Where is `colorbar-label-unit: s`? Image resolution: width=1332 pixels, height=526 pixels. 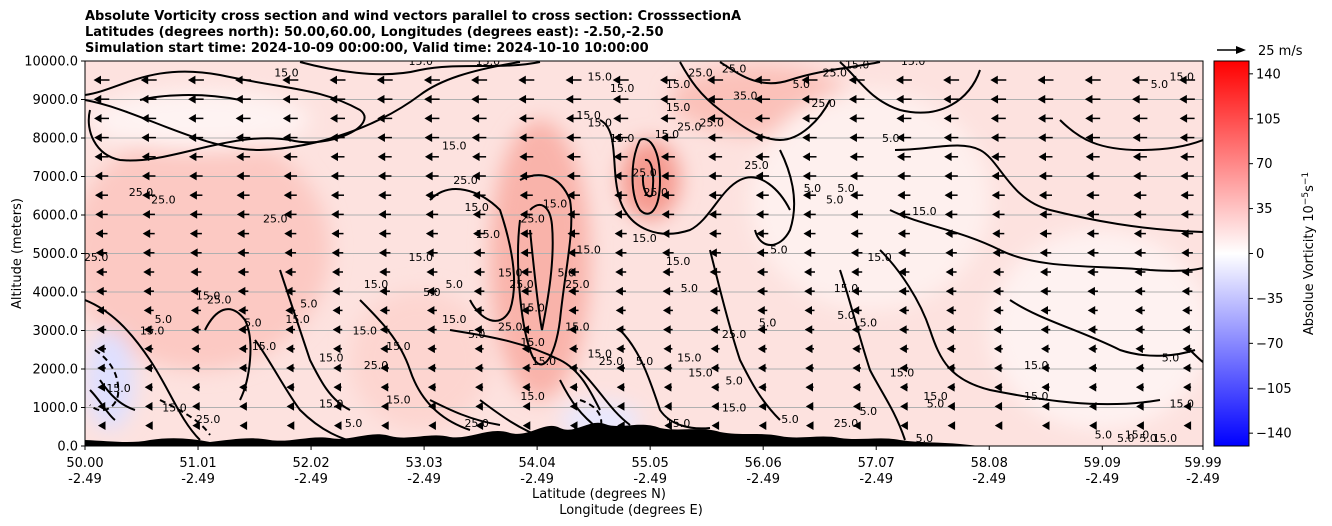
colorbar-label-unit: s is located at coordinates (1309, 188).